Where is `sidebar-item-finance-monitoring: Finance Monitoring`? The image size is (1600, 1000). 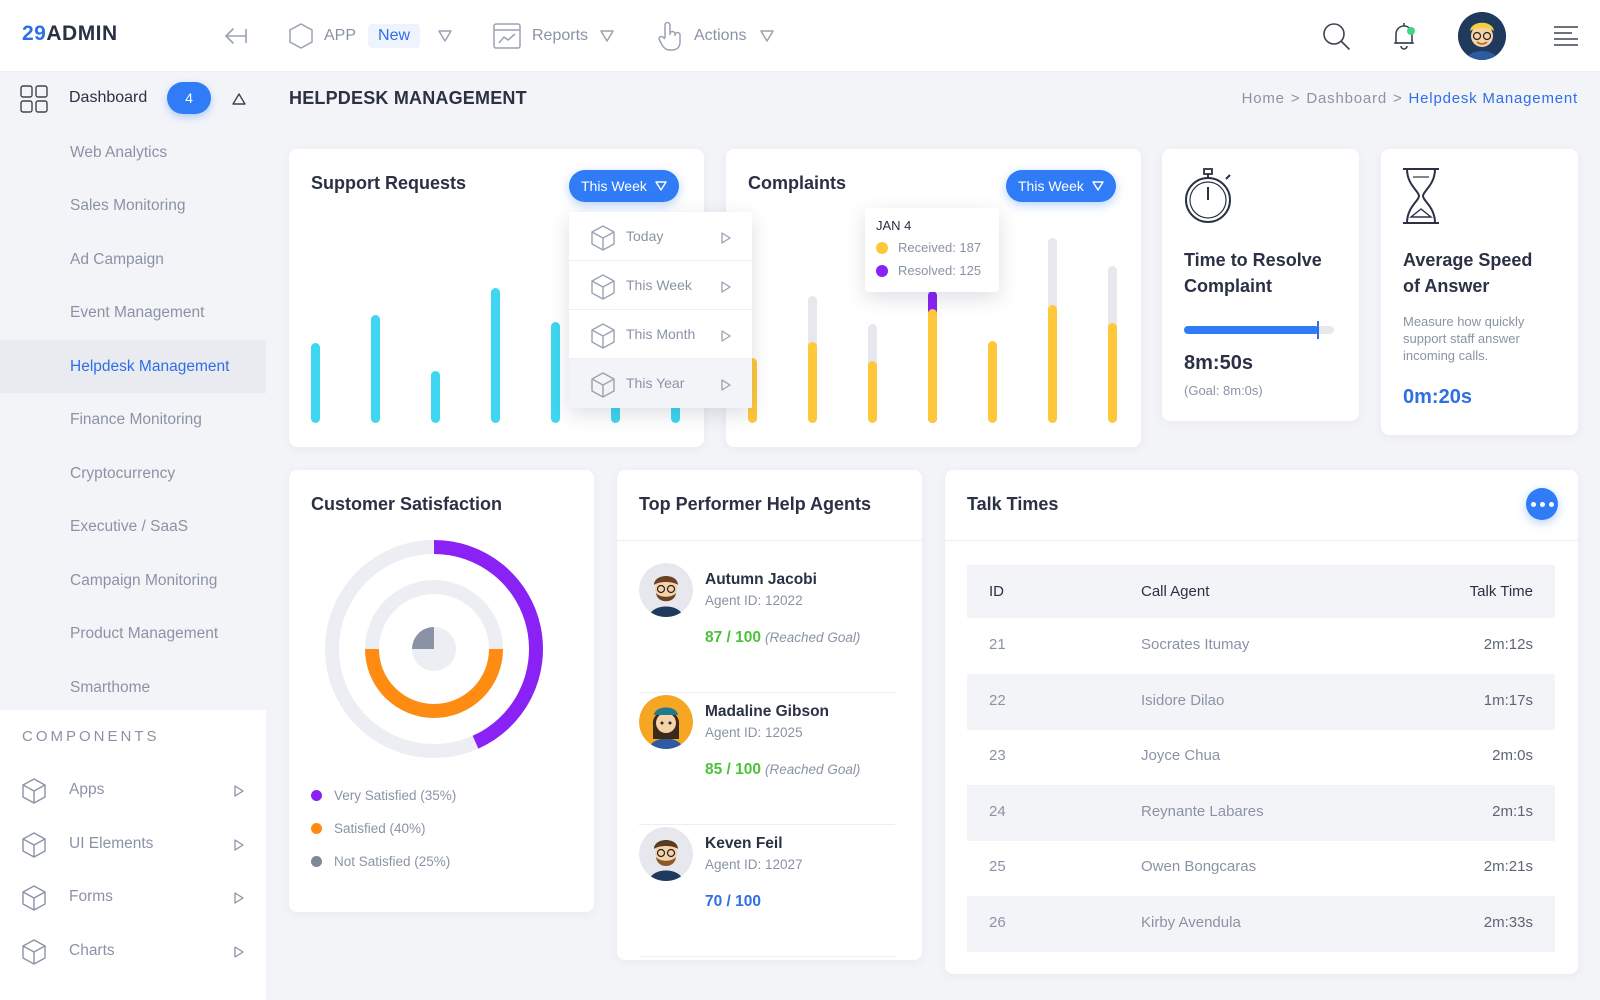
sidebar-item-finance-monitoring: Finance Monitoring is located at coordinates (136, 419).